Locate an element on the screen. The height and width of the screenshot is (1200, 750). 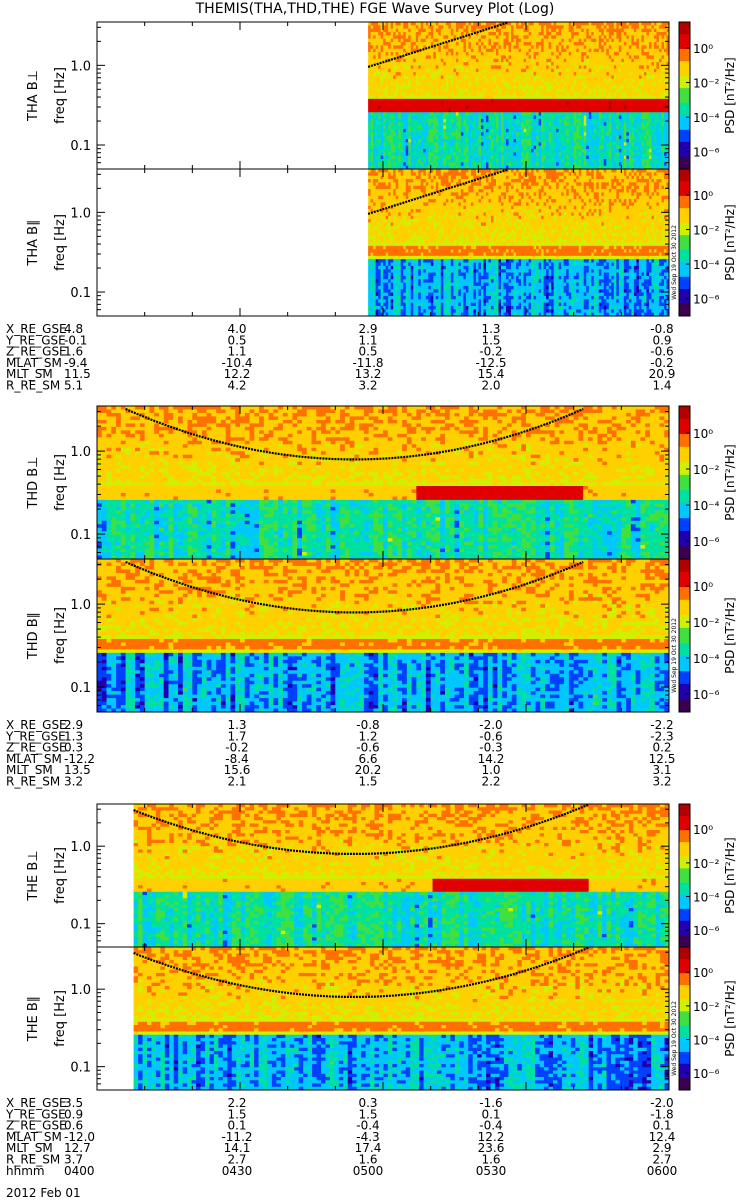
panel-label: THA B∥ is located at coordinates (33, 242).